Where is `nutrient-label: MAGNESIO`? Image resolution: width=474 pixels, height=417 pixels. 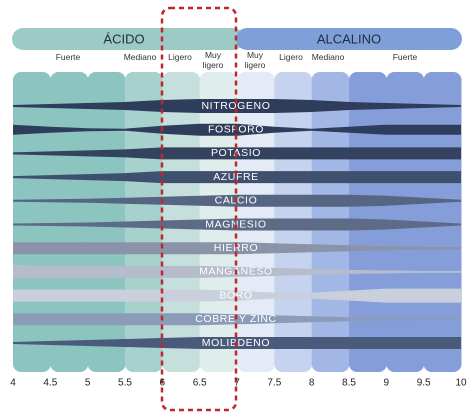
nutrient-label: MAGNESIO is located at coordinates (235, 224).